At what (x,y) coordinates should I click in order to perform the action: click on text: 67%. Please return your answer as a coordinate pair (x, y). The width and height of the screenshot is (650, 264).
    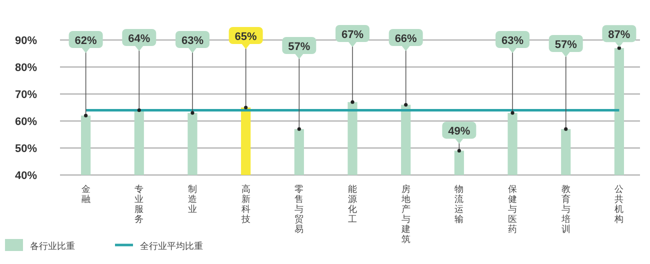
    Looking at the image, I should click on (352, 35).